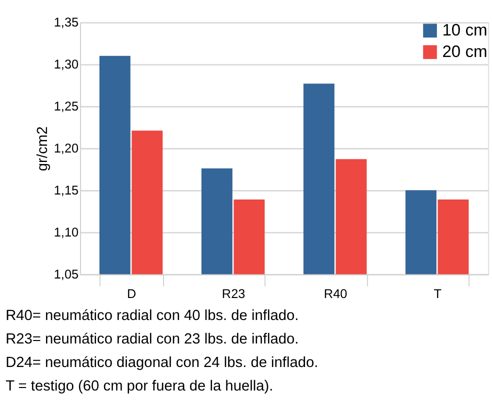 This screenshot has width=492, height=406. What do you see at coordinates (66, 107) in the screenshot?
I see `y-tick-label: 1,25` at bounding box center [66, 107].